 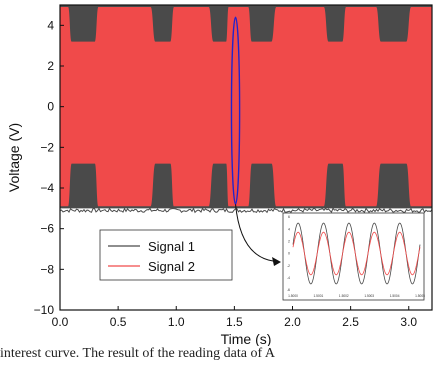 I want to click on x-tick-label: 2.0, so click(x=292, y=322).